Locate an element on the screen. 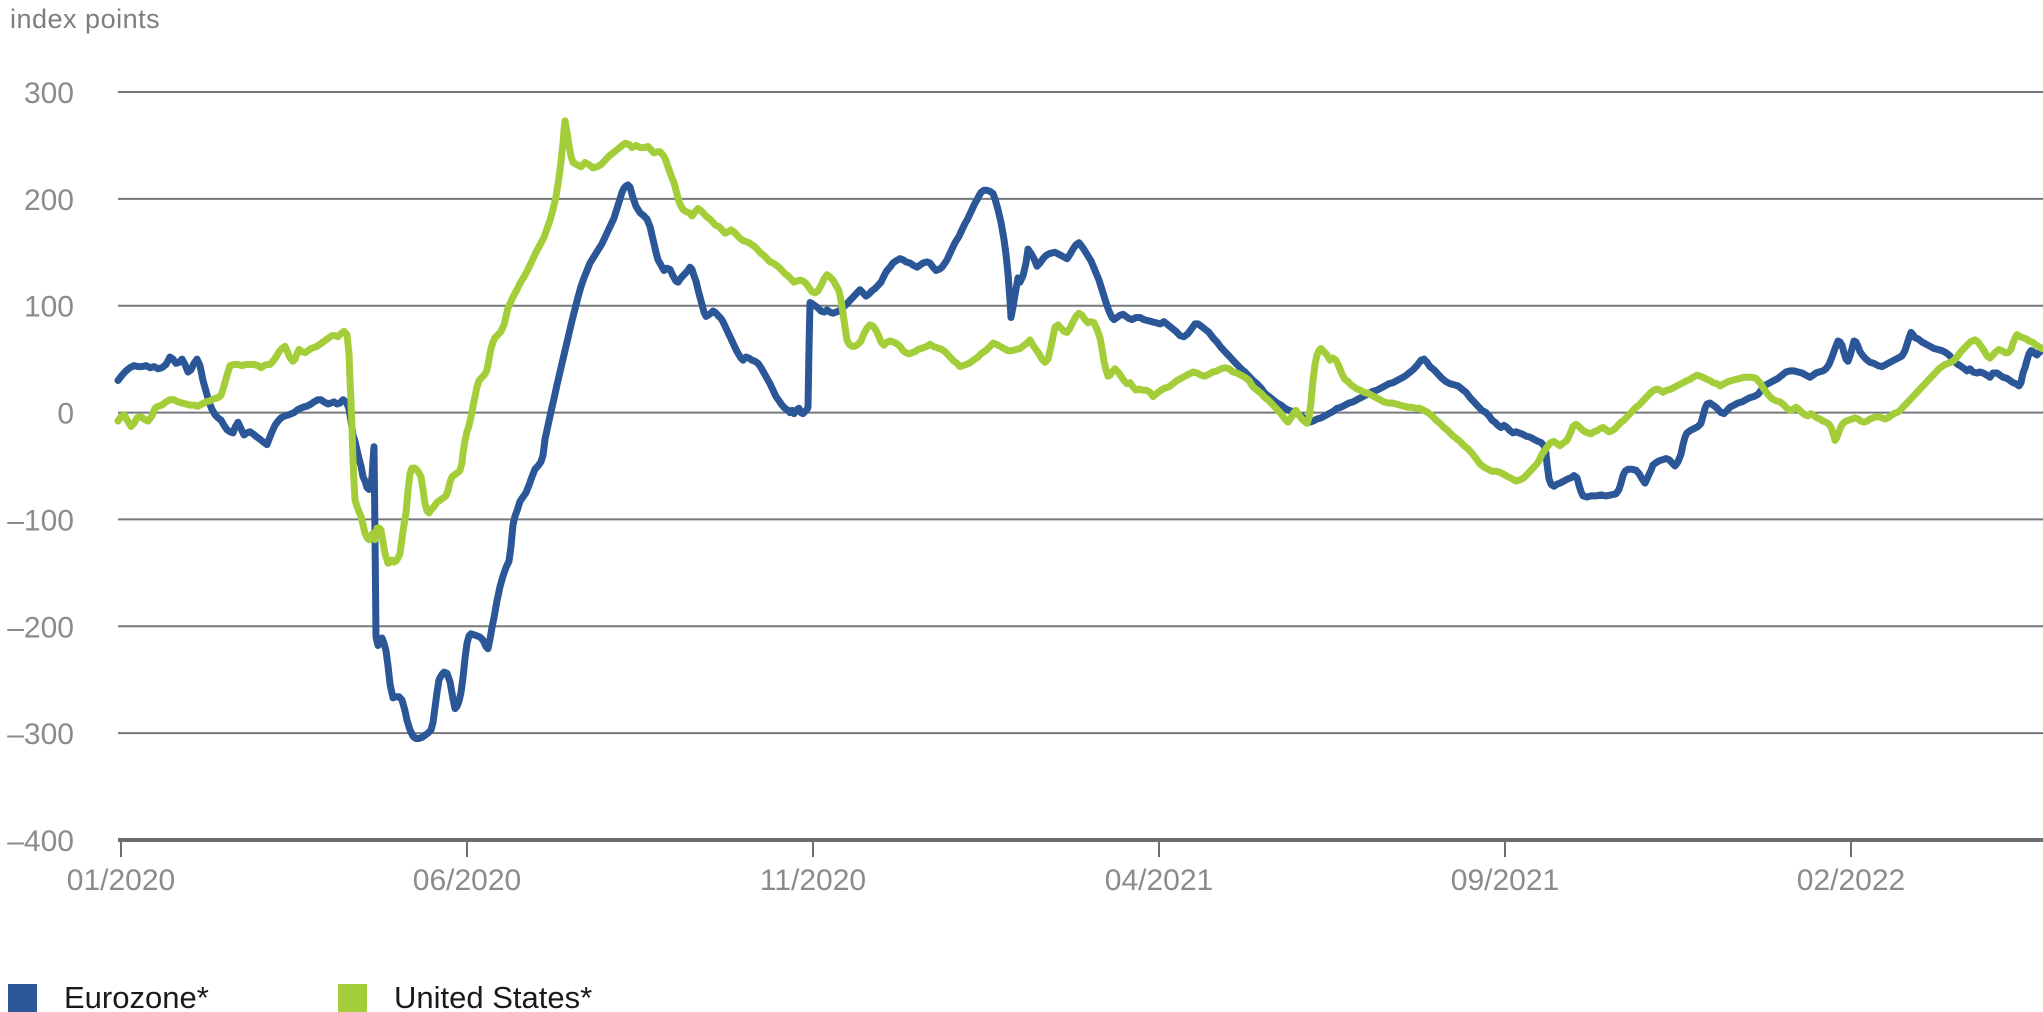 The width and height of the screenshot is (2043, 1012). y-tick-label: 0 is located at coordinates (65, 414).